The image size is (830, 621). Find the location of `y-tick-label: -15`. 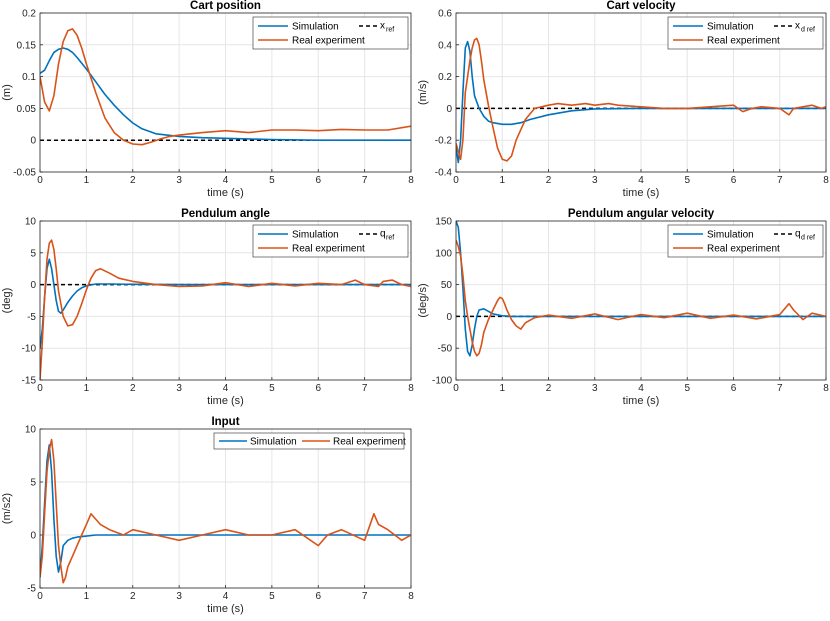

y-tick-label: -15 is located at coordinates (29, 381).